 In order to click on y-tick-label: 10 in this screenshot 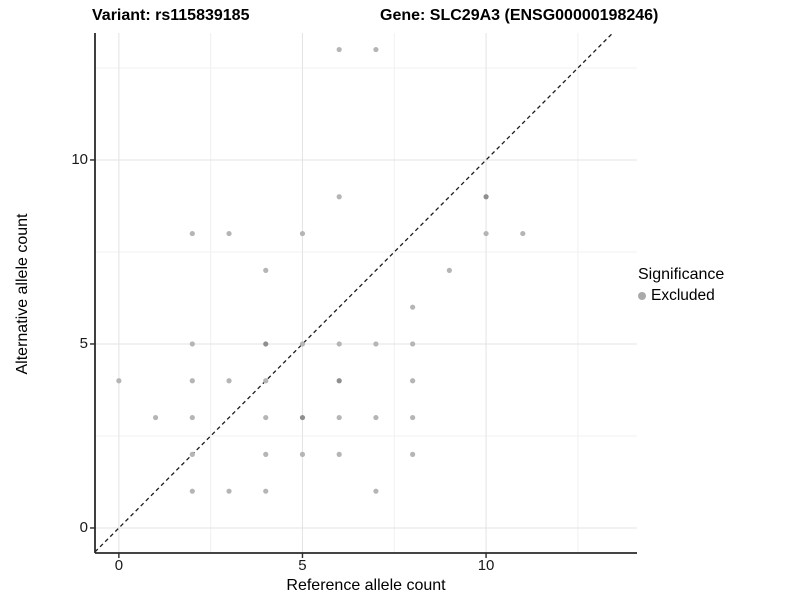, I will do `click(79, 159)`.